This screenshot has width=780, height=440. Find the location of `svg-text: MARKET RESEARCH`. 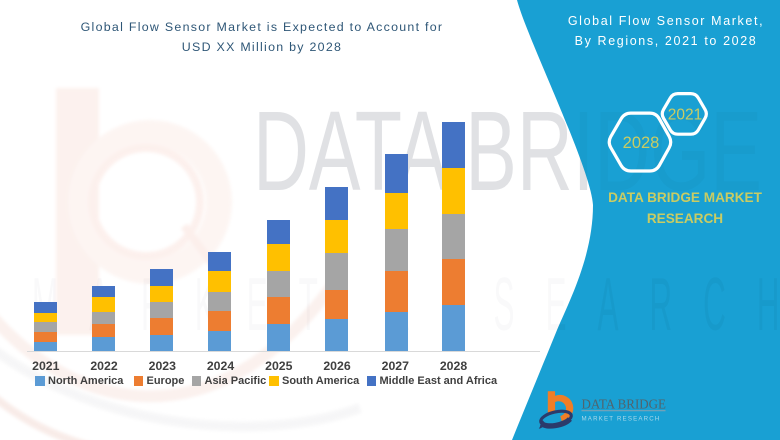

svg-text: MARKET RESEARCH is located at coordinates (621, 419).